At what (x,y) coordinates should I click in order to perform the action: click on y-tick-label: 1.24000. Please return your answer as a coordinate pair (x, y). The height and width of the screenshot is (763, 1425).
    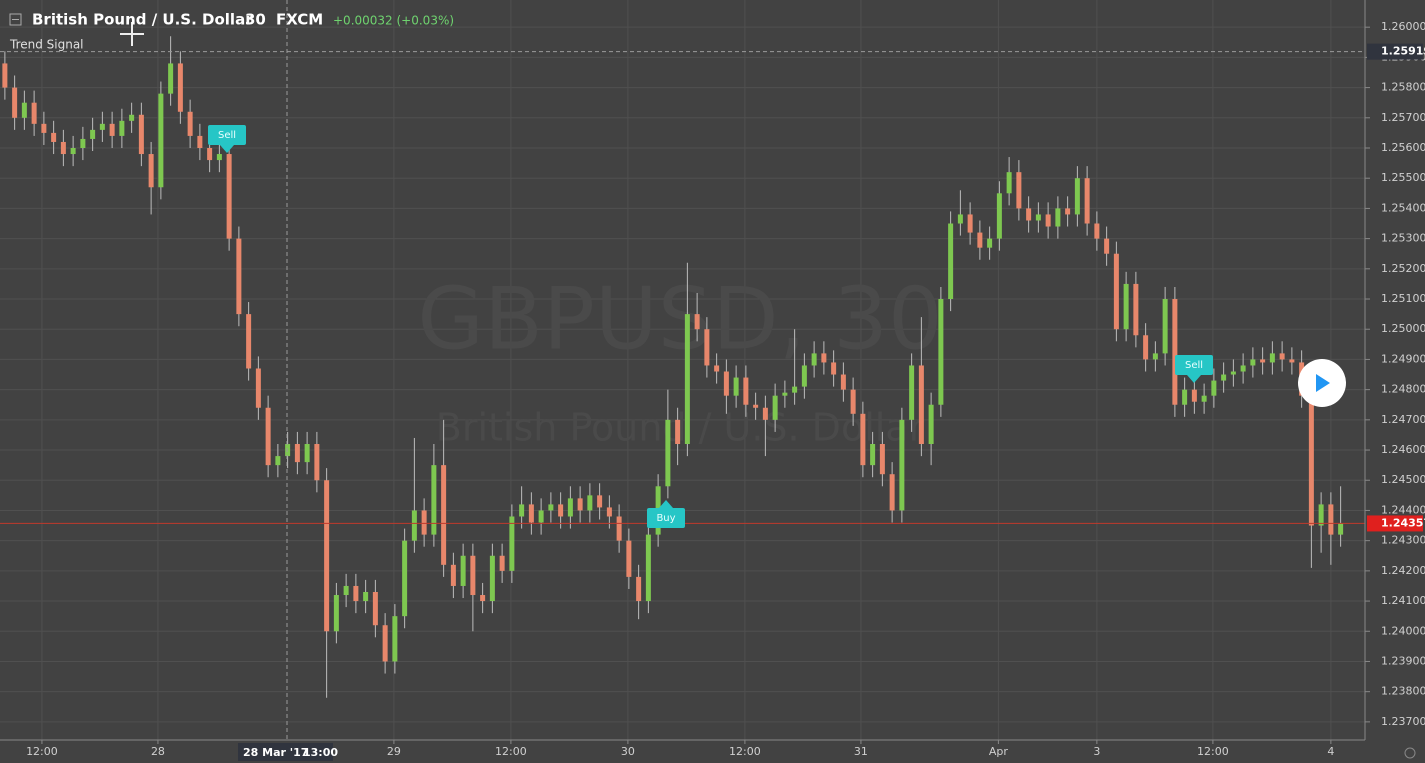
    Looking at the image, I should click on (1403, 630).